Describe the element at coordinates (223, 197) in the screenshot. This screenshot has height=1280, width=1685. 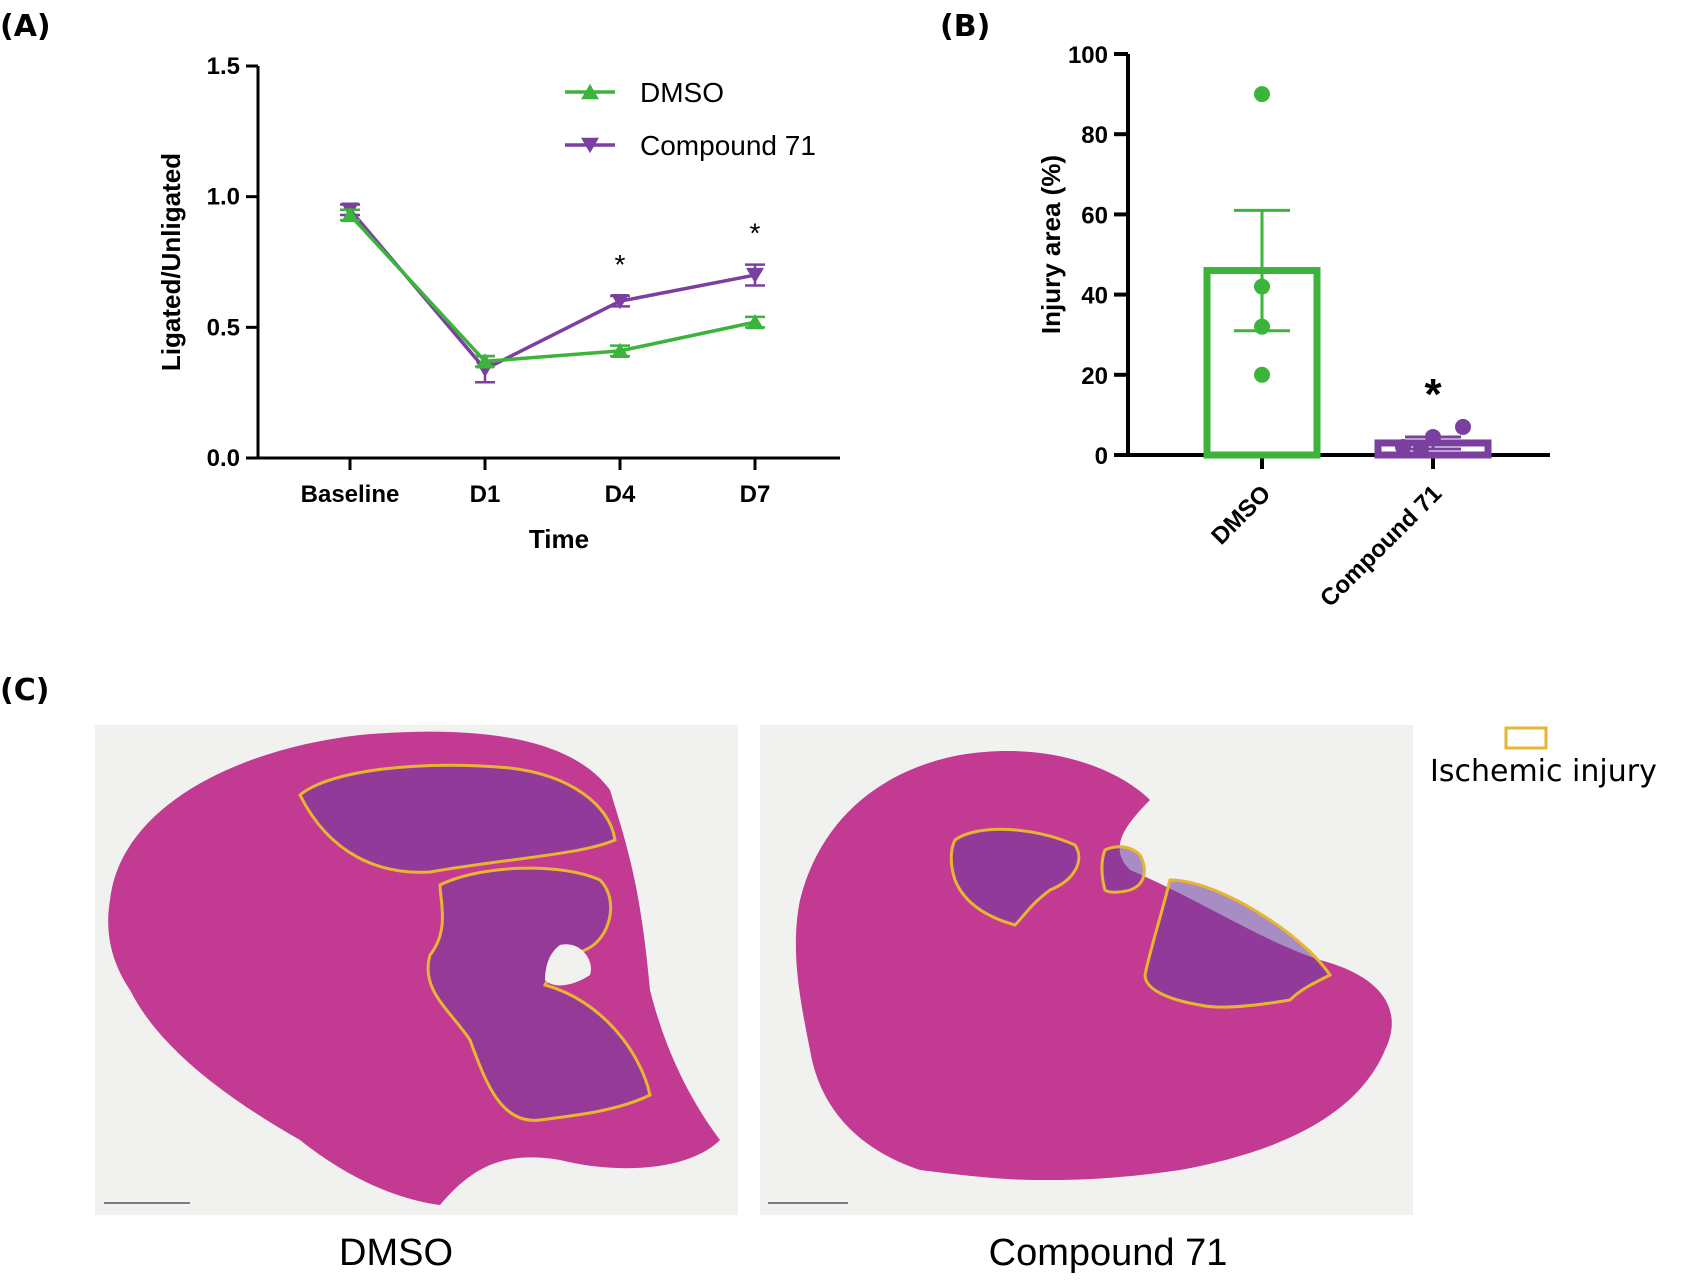
I see `y-tick-label: 1.0` at that location.